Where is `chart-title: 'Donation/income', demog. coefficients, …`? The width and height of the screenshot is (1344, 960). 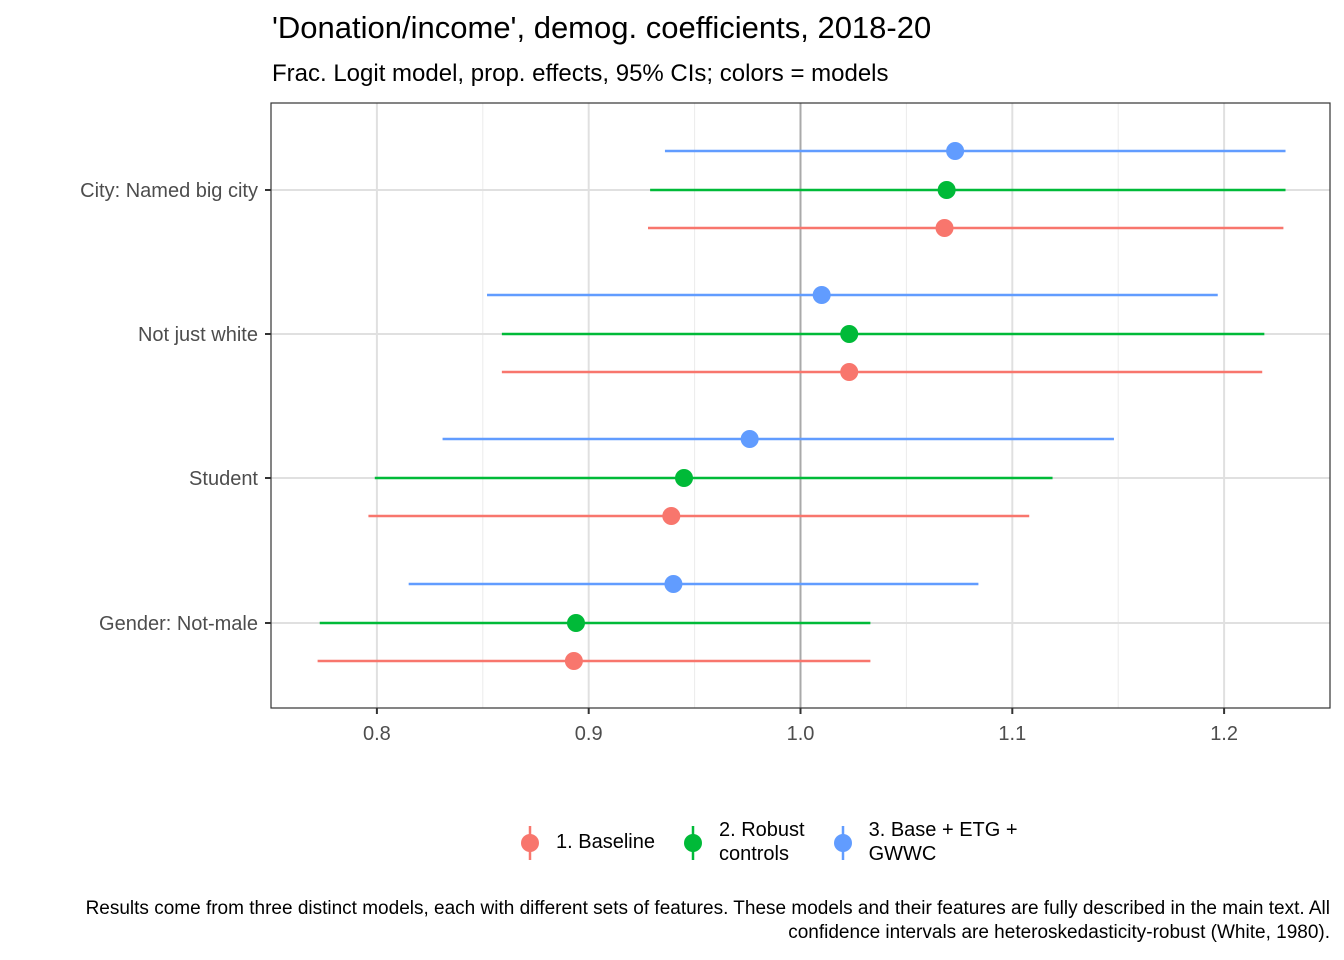 chart-title: 'Donation/income', demog. coefficients, … is located at coordinates (602, 27).